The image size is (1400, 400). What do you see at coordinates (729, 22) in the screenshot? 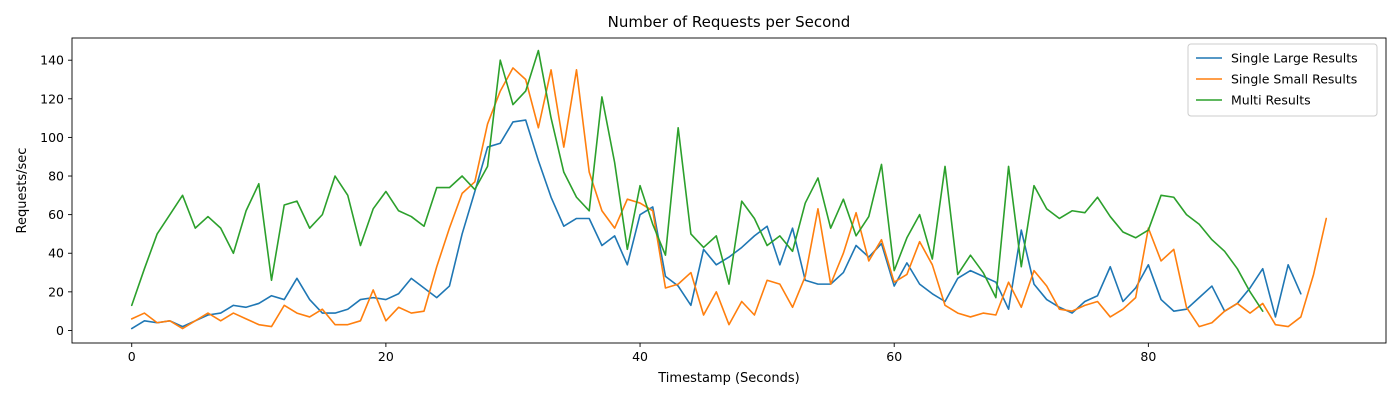
I see `chart-title: Number of Requests per Second` at bounding box center [729, 22].